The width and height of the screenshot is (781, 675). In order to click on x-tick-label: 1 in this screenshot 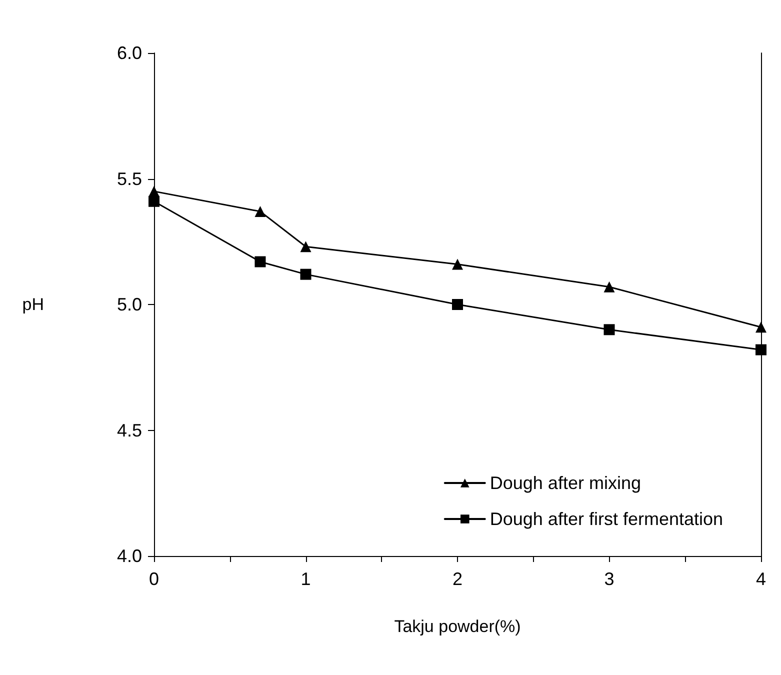, I will do `click(305, 579)`.